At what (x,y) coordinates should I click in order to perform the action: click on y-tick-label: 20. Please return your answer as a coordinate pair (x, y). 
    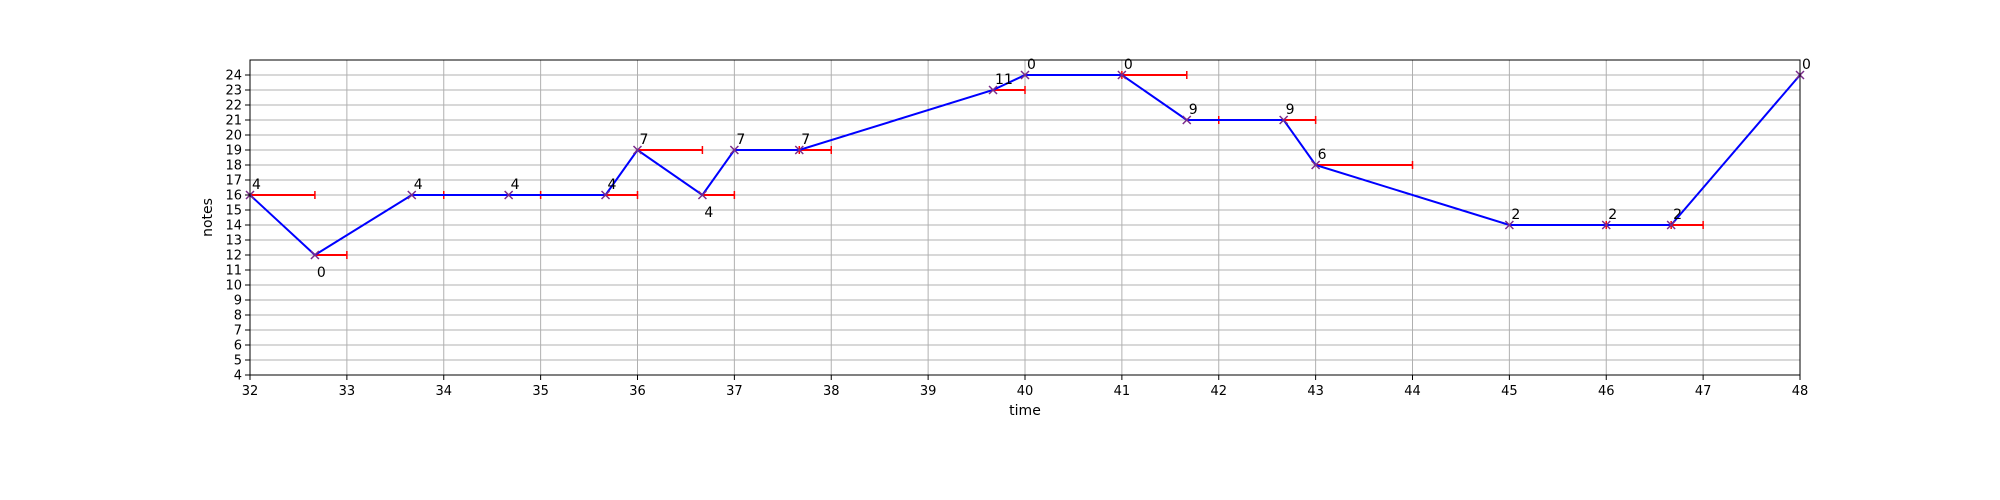
    Looking at the image, I should click on (233, 136).